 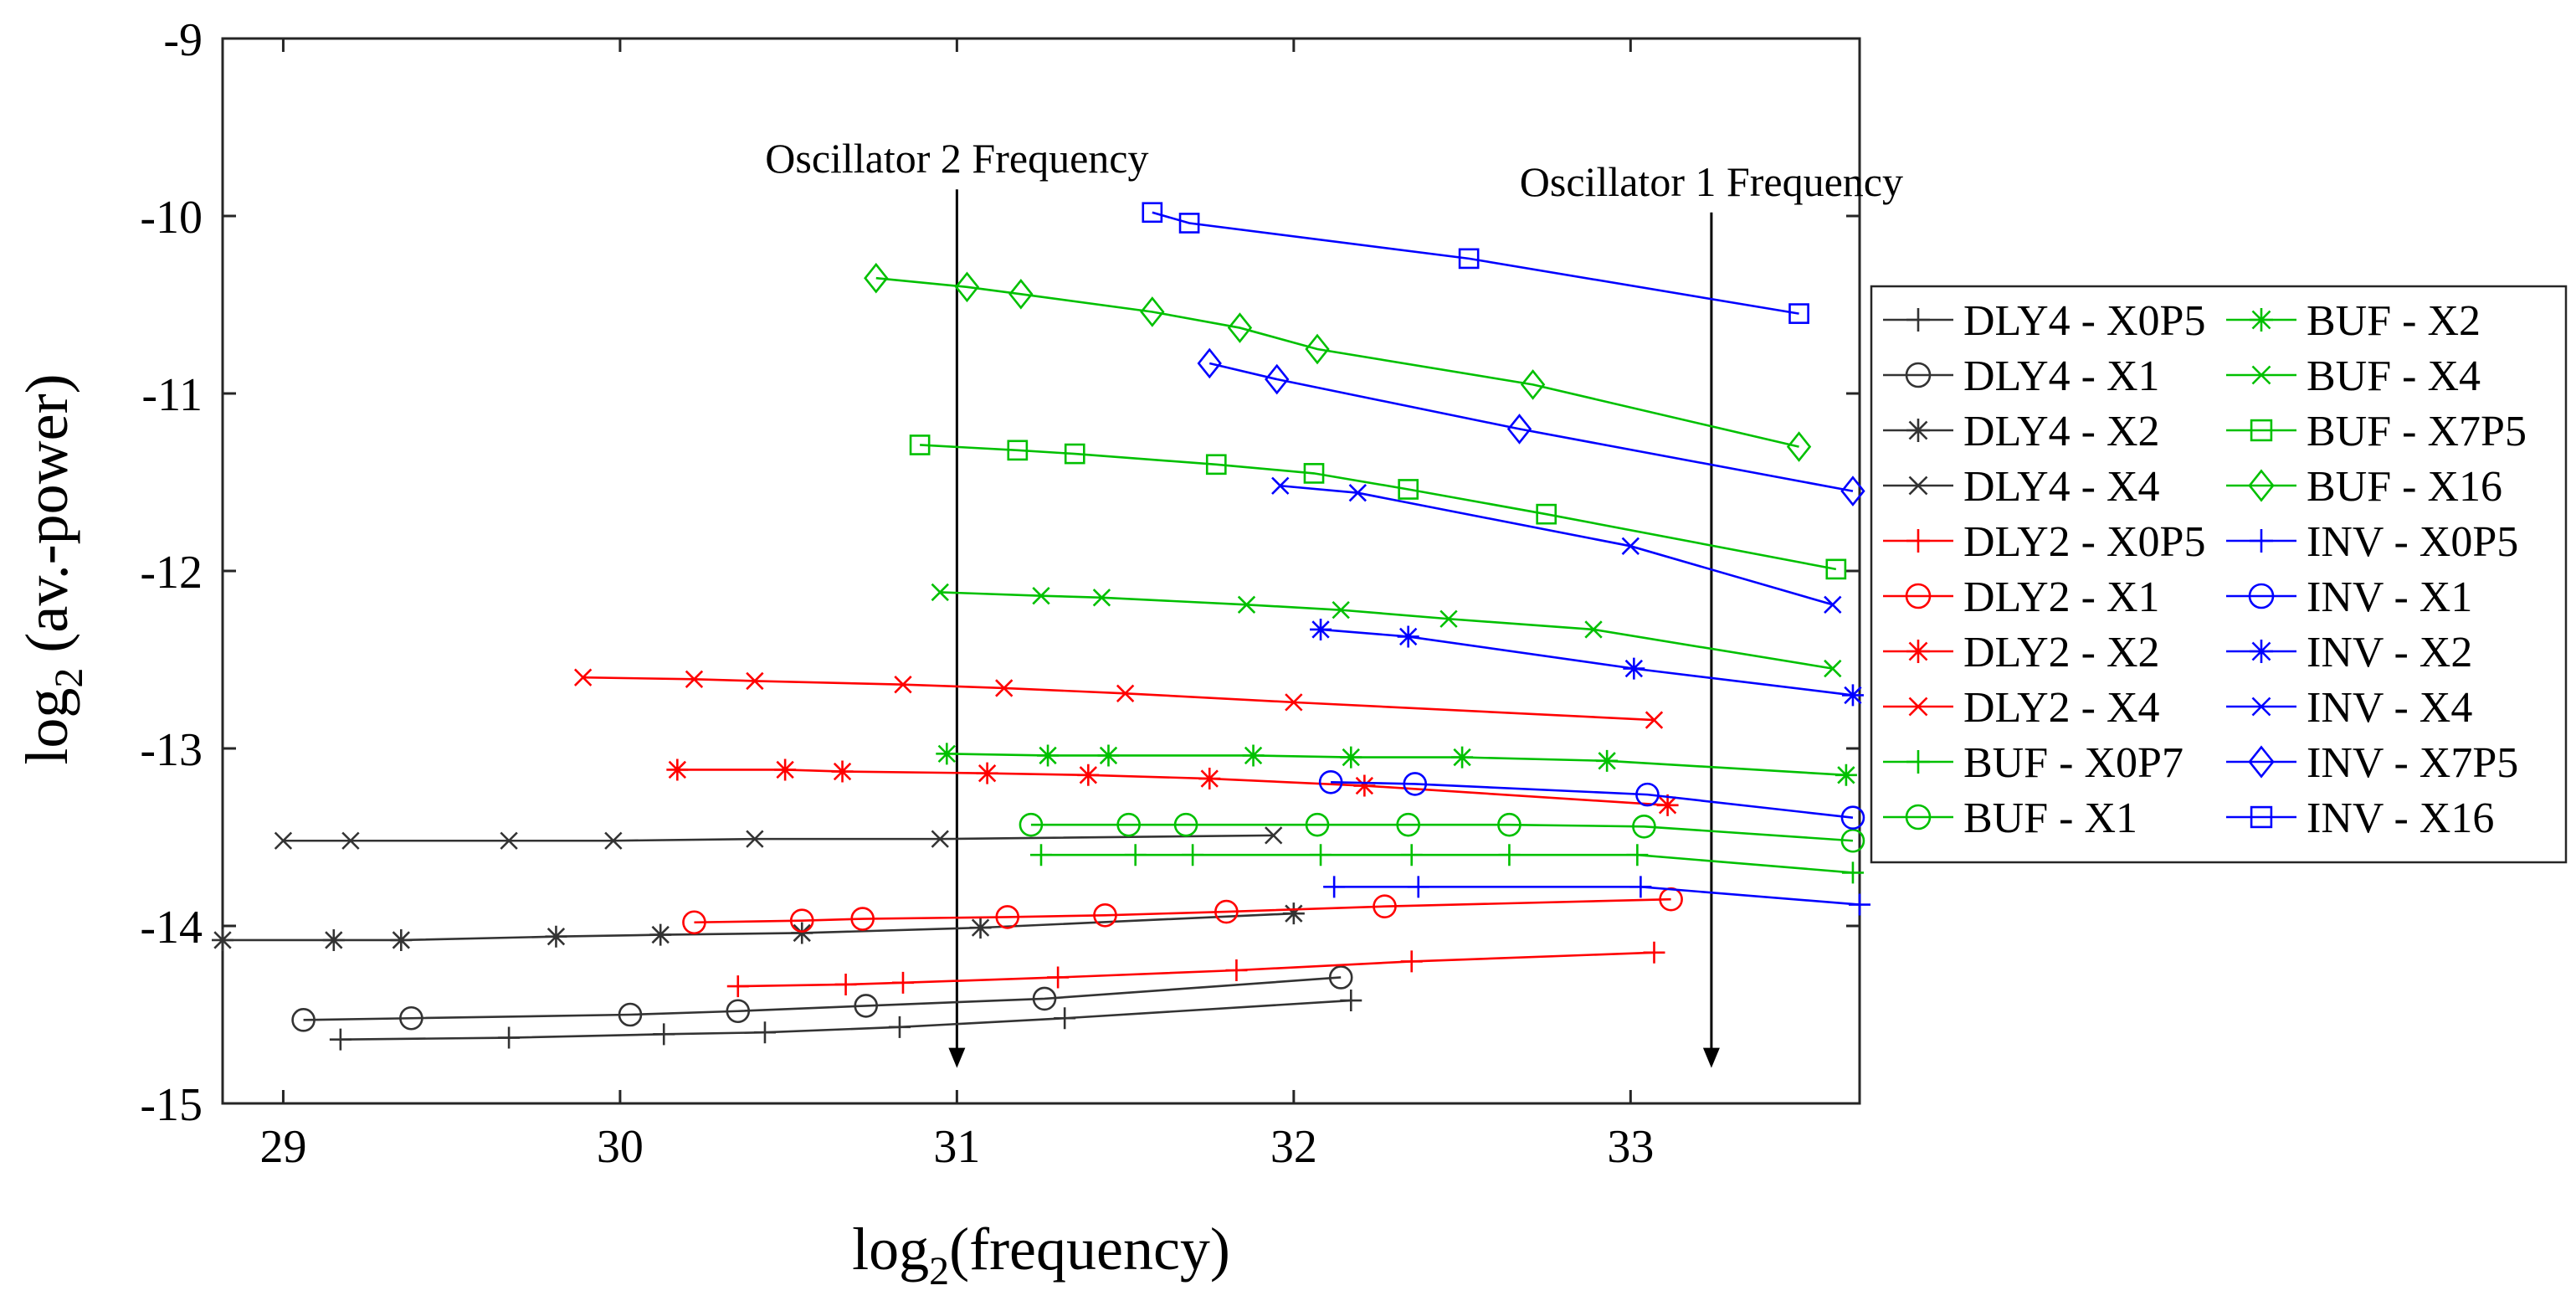 I want to click on legend-label: INV - X2, so click(x=2389, y=652).